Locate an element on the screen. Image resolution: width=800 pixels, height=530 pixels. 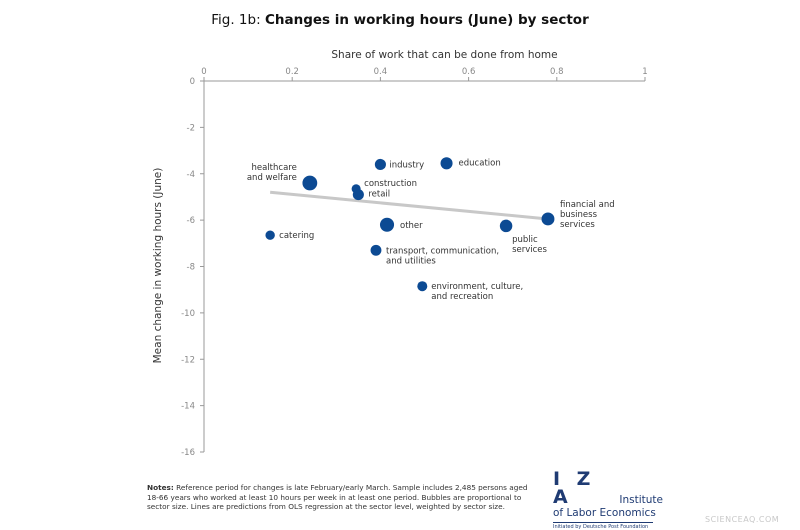
x-tick-label: 0.6 is located at coordinates (469, 72).